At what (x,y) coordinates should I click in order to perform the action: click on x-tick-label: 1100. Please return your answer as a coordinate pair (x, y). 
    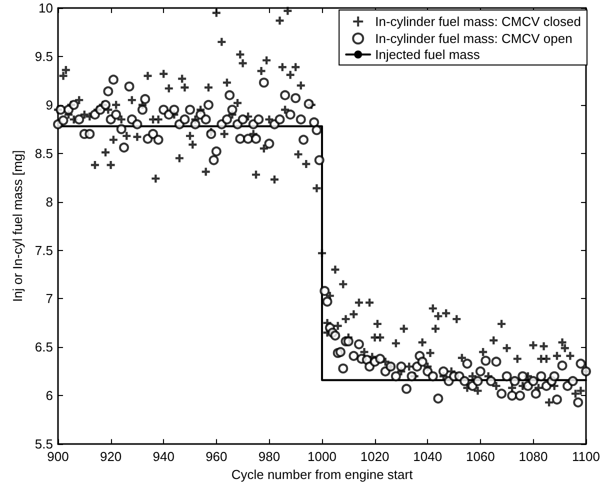
    Looking at the image, I should click on (586, 456).